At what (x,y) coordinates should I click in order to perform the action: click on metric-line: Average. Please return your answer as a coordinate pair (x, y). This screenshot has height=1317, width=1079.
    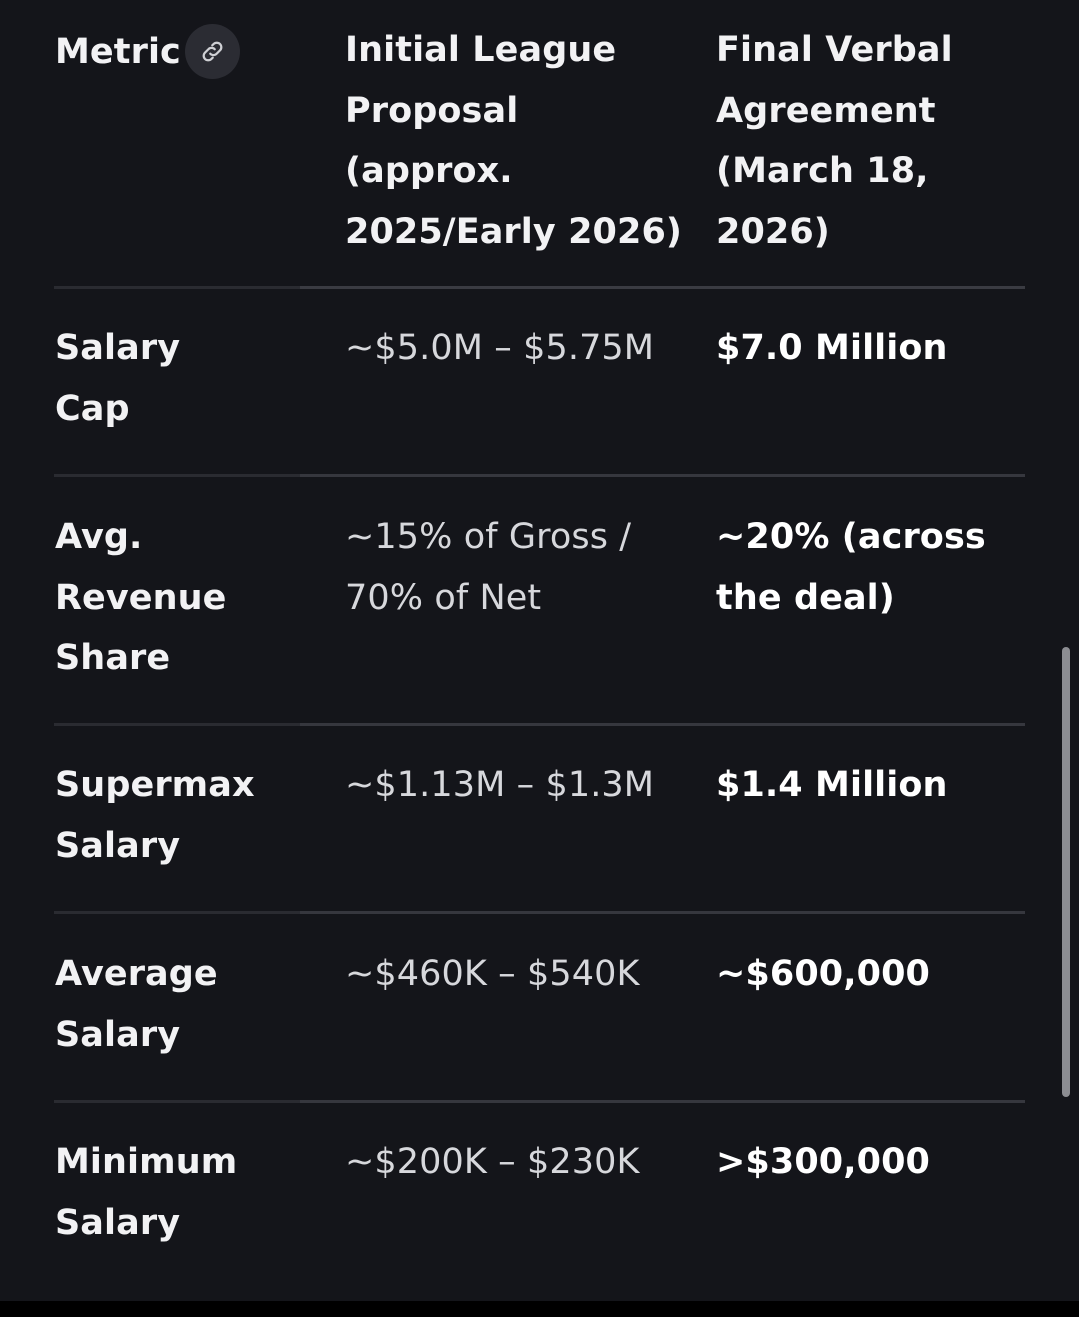
    Looking at the image, I should click on (136, 974).